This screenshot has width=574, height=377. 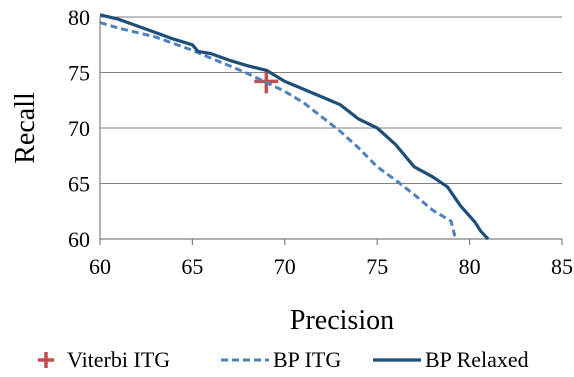 What do you see at coordinates (46, 360) in the screenshot?
I see `legend-marker-viterbi-itg` at bounding box center [46, 360].